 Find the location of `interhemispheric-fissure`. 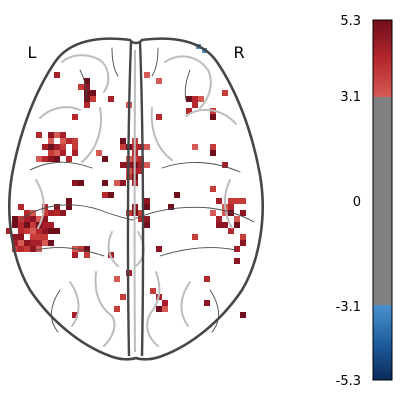

interhemispheric-fissure is located at coordinates (135, 199).